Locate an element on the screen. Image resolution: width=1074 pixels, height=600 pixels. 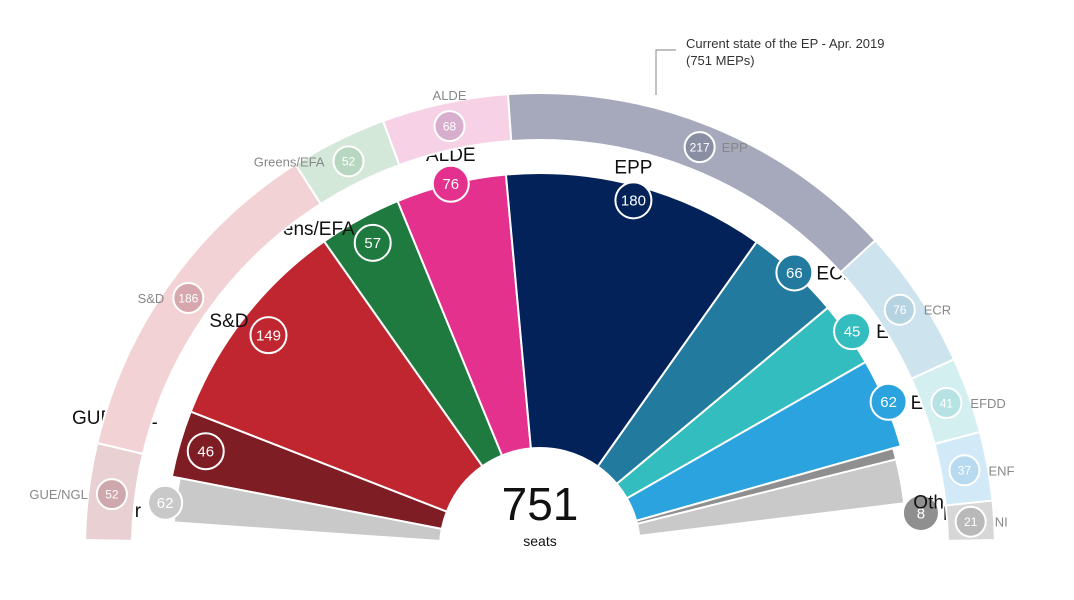
inner-enf-badge is located at coordinates (888, 401).